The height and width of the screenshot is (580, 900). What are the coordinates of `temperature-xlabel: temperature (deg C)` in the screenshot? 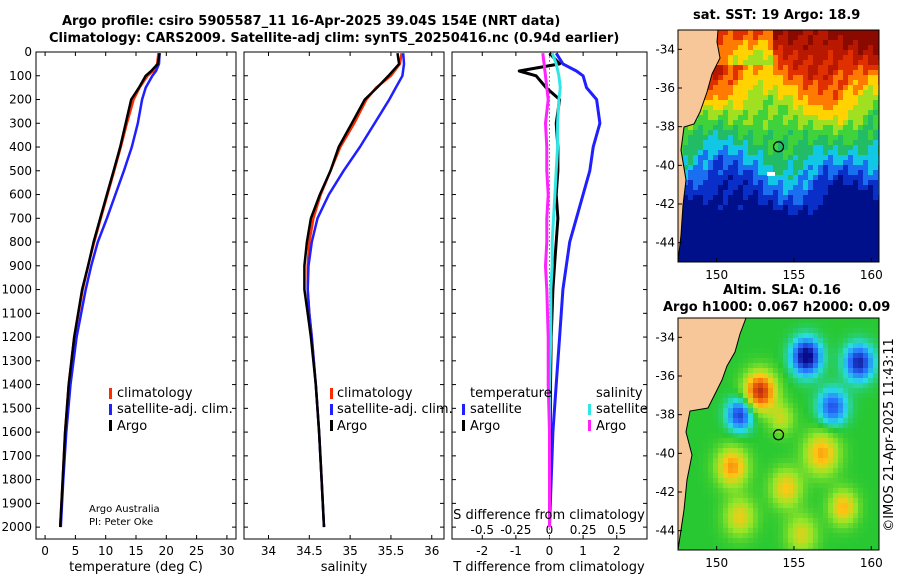 It's located at (136, 567).